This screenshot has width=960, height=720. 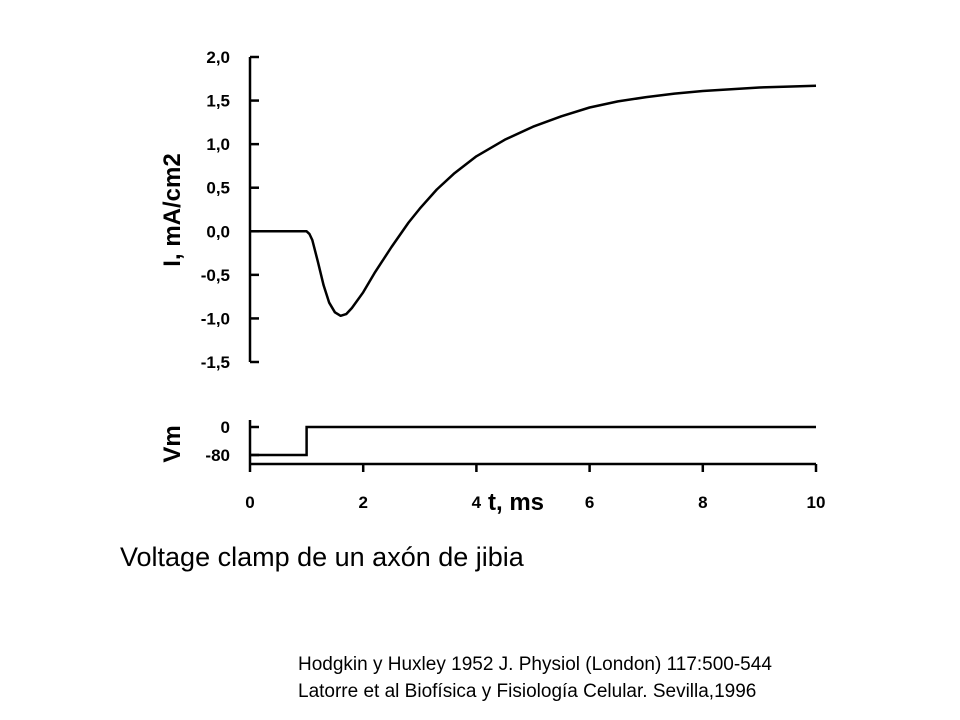 What do you see at coordinates (516, 502) in the screenshot?
I see `time-x-axis-title: t, ms` at bounding box center [516, 502].